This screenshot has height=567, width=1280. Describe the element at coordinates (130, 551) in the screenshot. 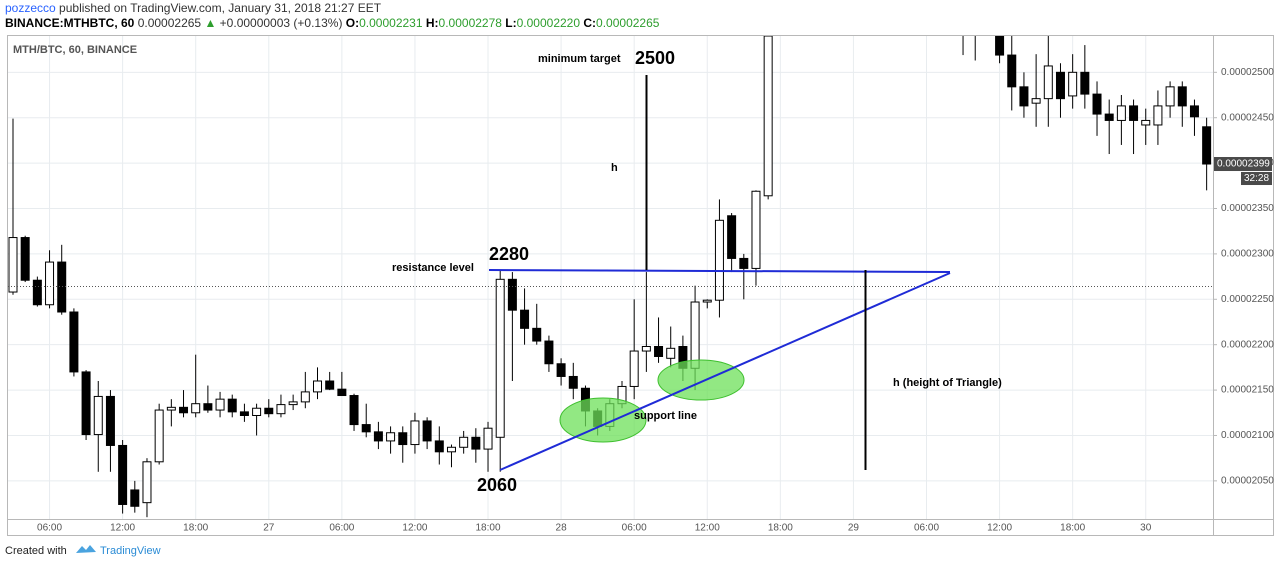

I see `footer-brand: TradingView` at that location.